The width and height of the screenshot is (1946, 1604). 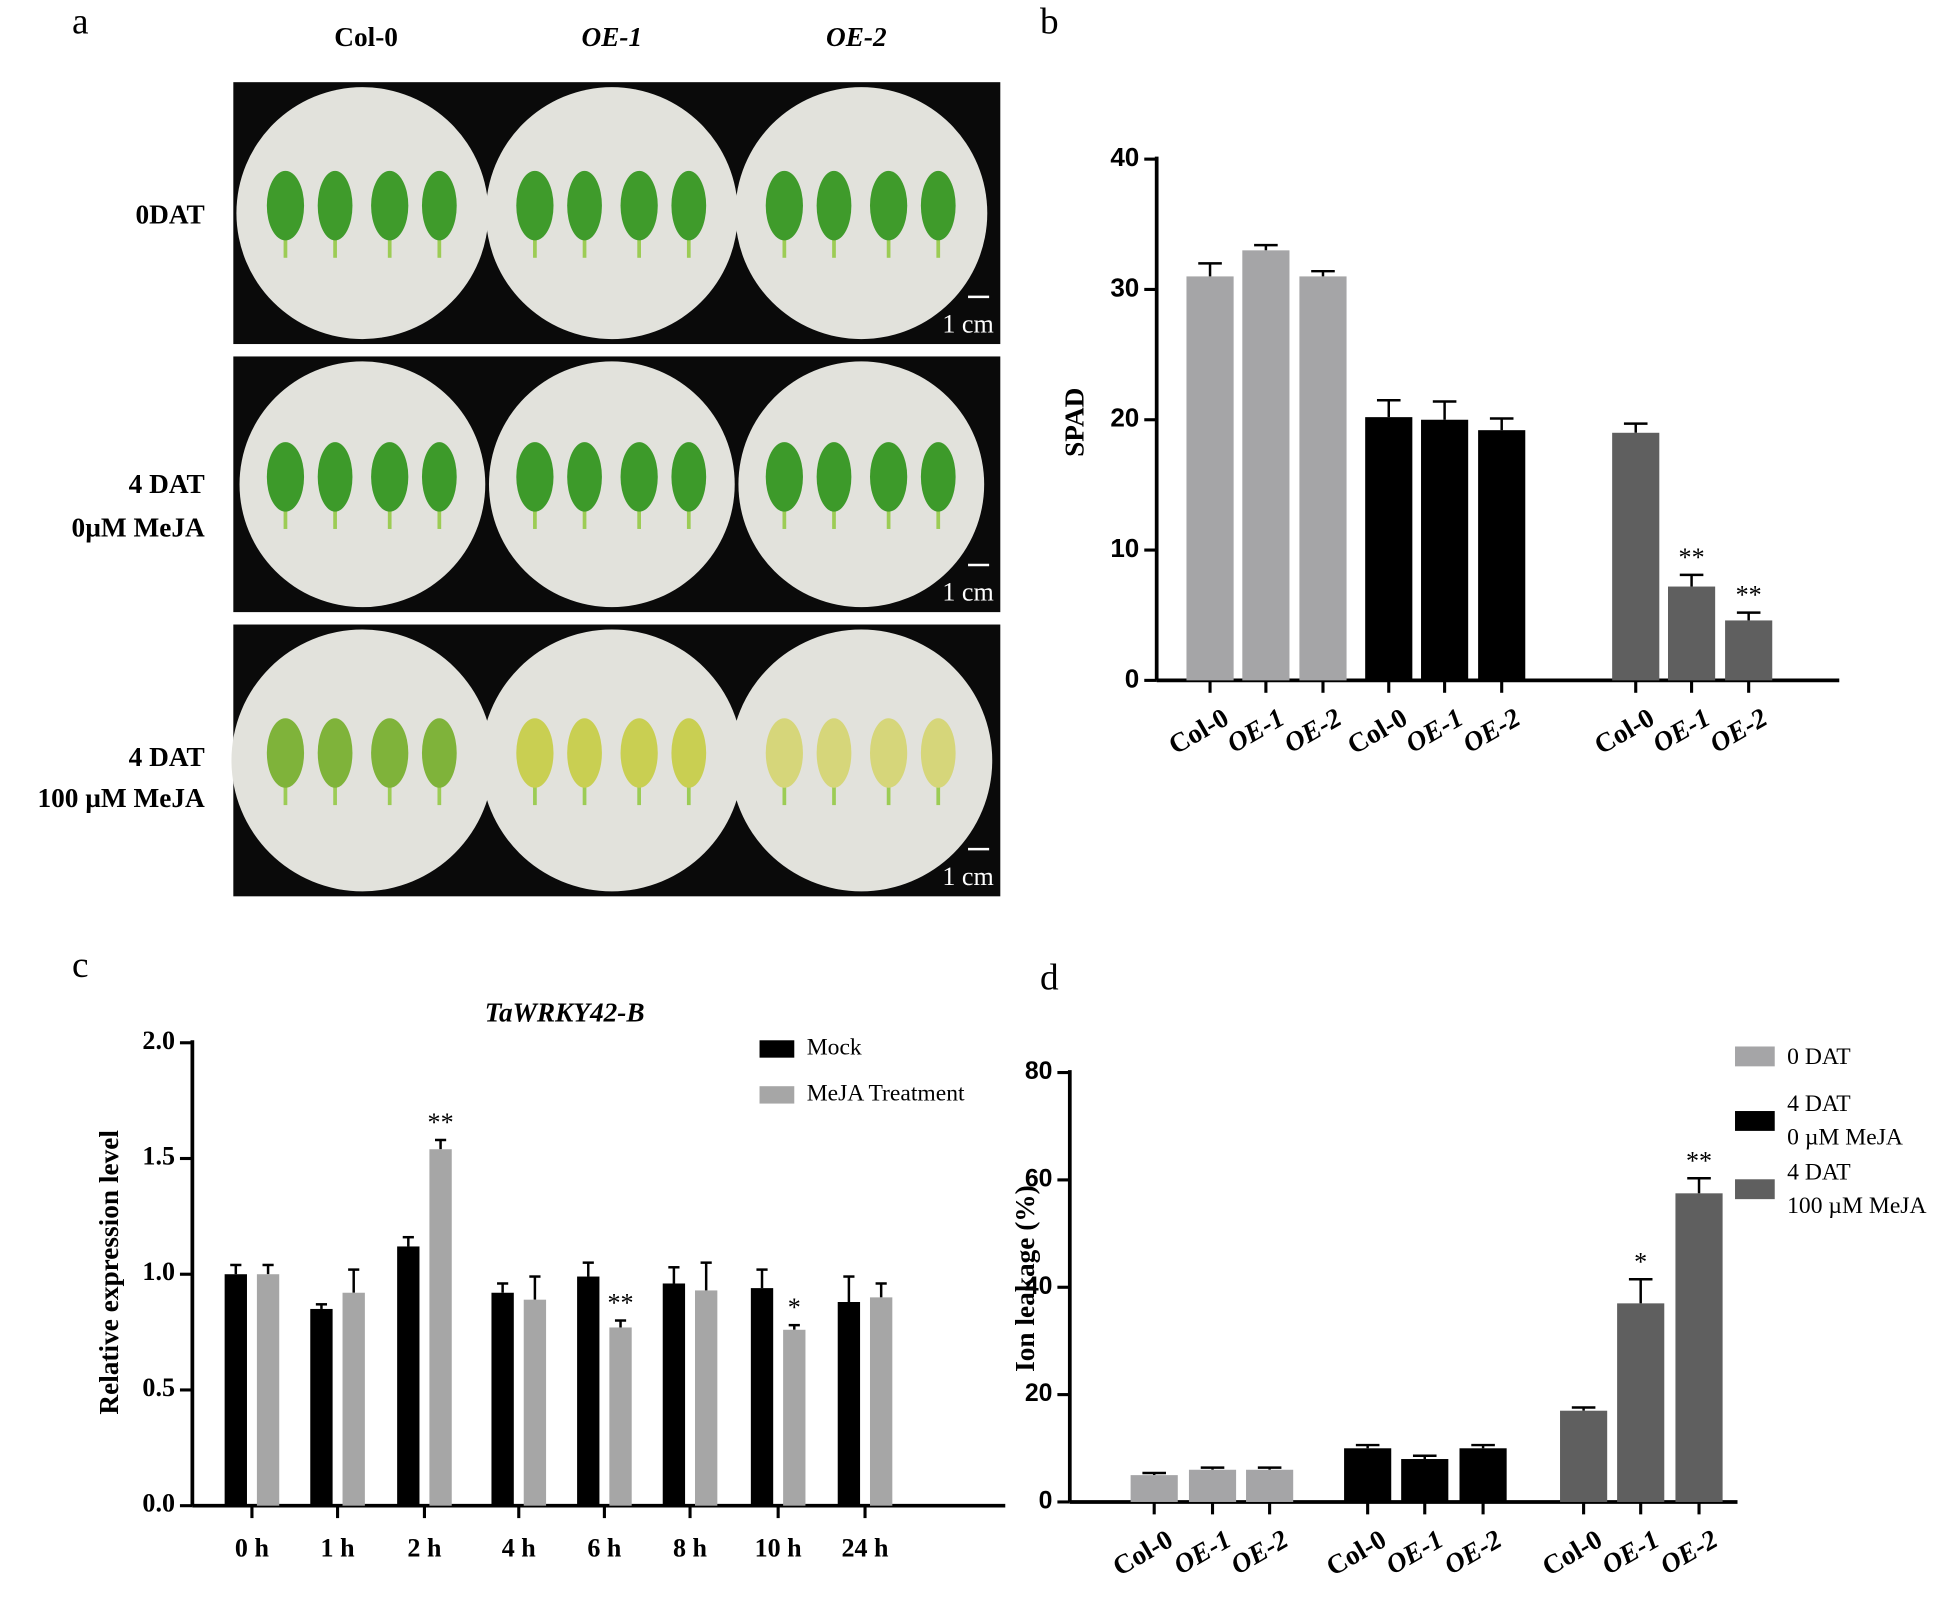 What do you see at coordinates (779, 1547) in the screenshot?
I see `x-tick-label: 10 h` at bounding box center [779, 1547].